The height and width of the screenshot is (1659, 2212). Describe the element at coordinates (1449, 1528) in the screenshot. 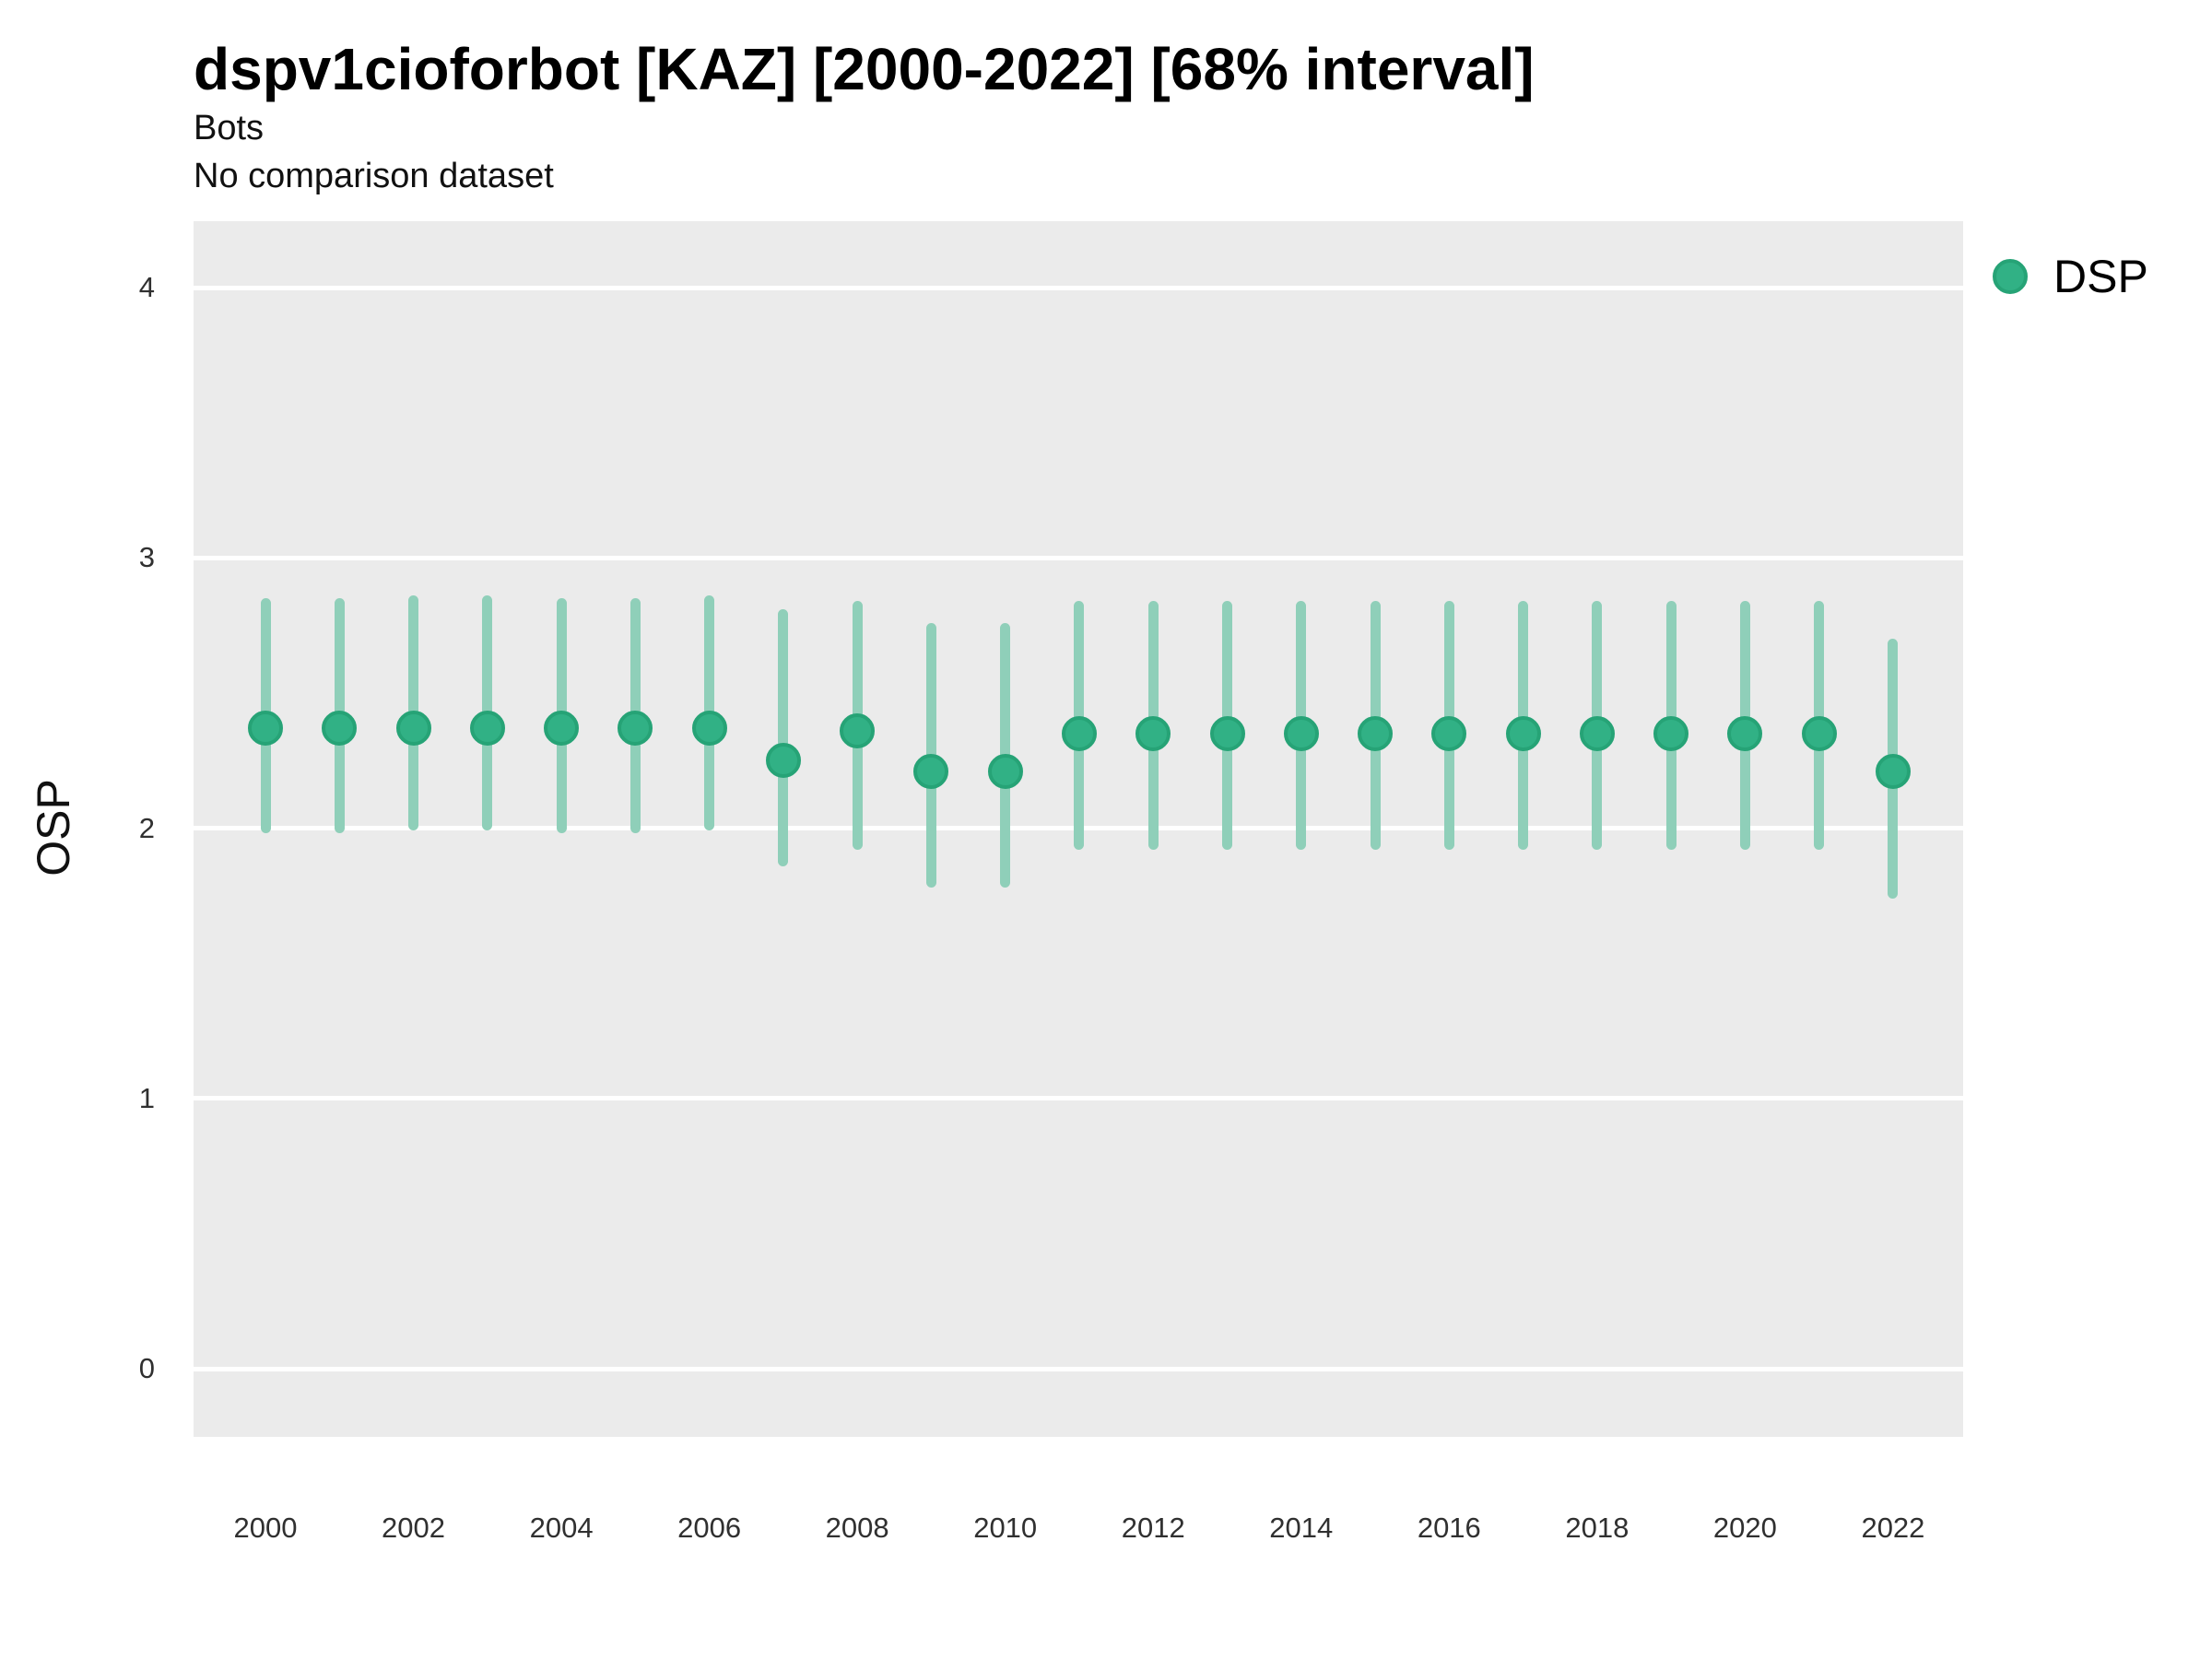

I see `x-tick-label-2016: 2016` at that location.